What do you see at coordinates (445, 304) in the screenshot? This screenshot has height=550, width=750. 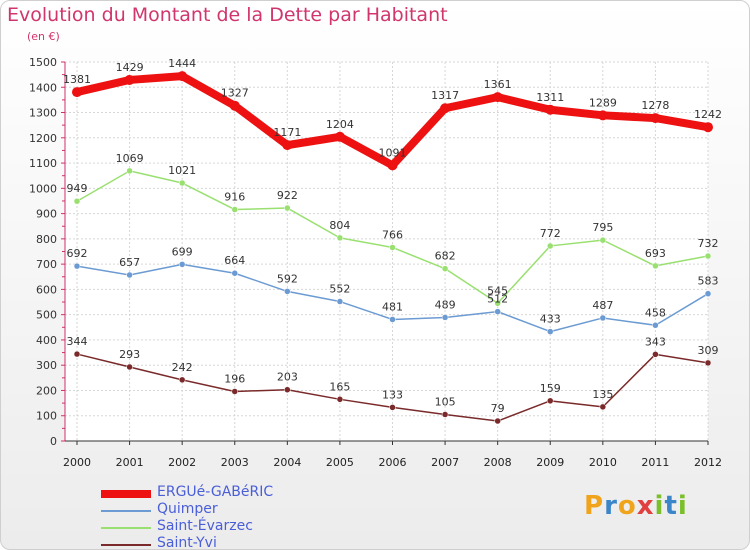 I see `data-label: 489` at bounding box center [445, 304].